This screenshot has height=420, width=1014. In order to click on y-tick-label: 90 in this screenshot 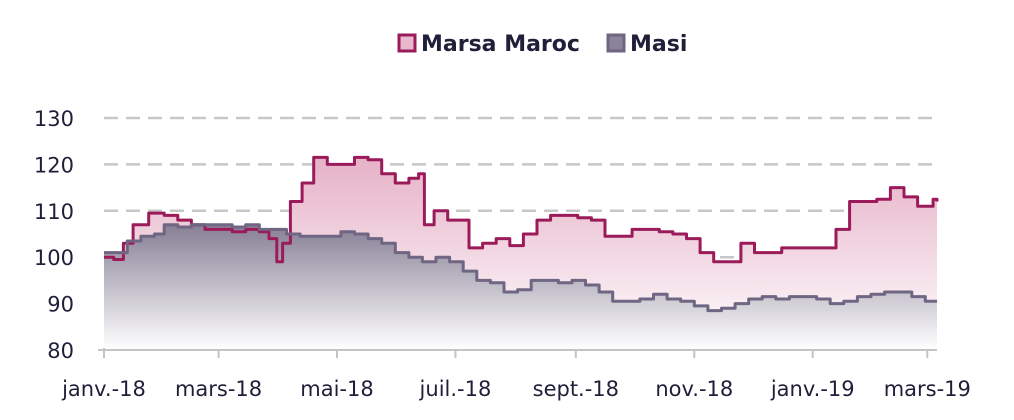, I will do `click(60, 305)`.